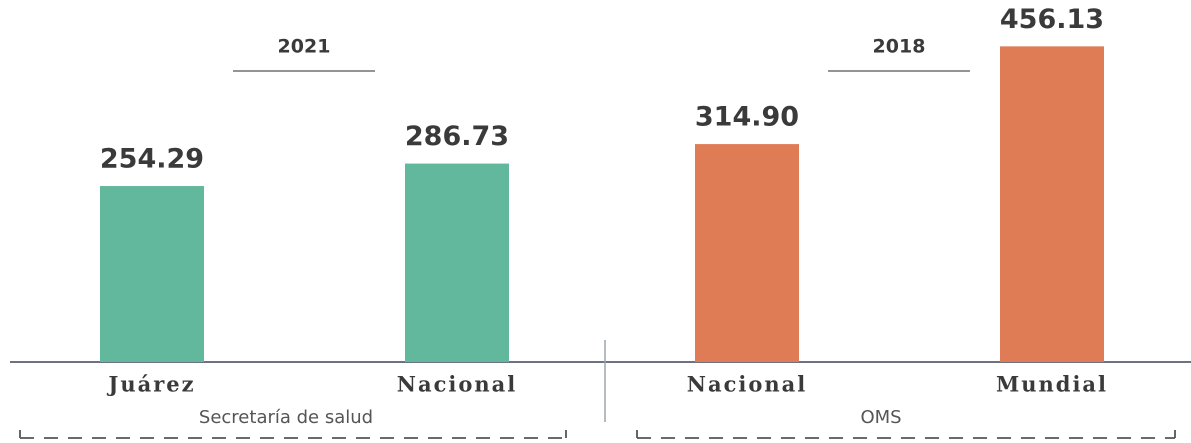 The image size is (1191, 443). What do you see at coordinates (150, 384) in the screenshot?
I see `x-tick-label: Juárez` at bounding box center [150, 384].